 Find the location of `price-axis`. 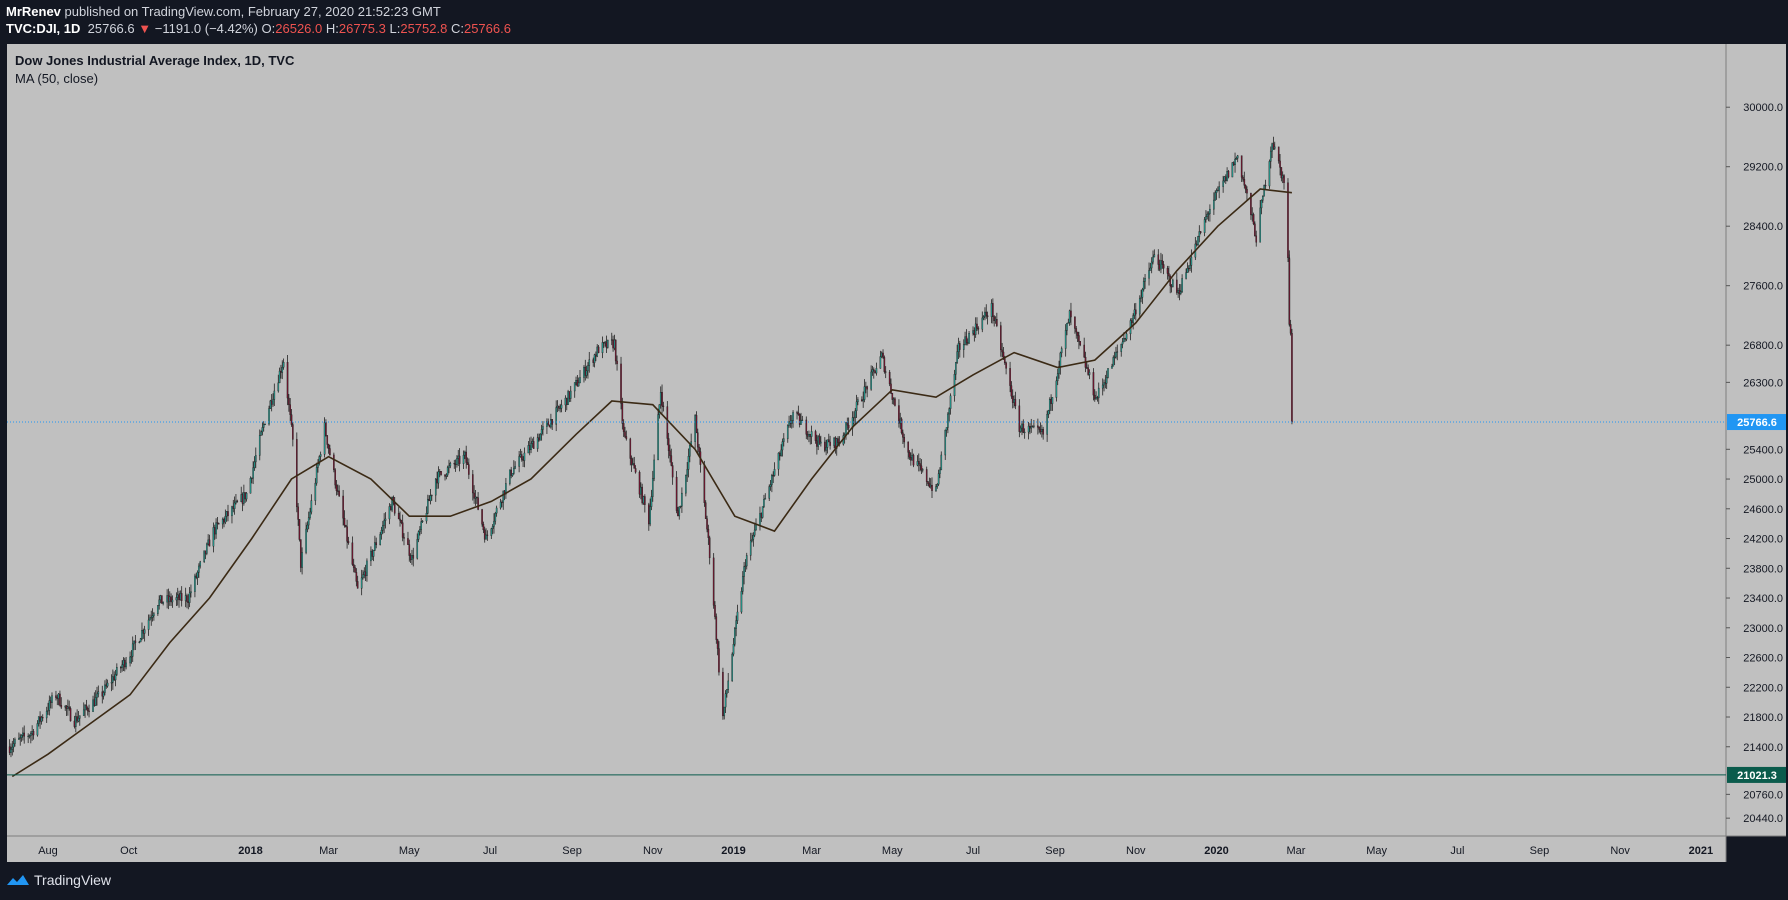

price-axis is located at coordinates (1756, 440).